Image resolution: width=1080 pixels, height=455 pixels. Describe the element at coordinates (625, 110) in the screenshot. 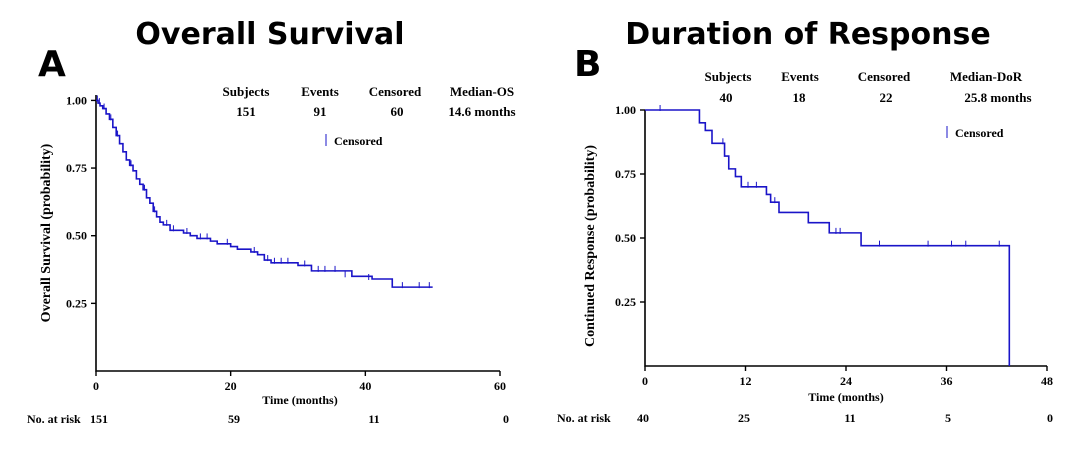

I see `b-y-tick-label: 1.00` at that location.